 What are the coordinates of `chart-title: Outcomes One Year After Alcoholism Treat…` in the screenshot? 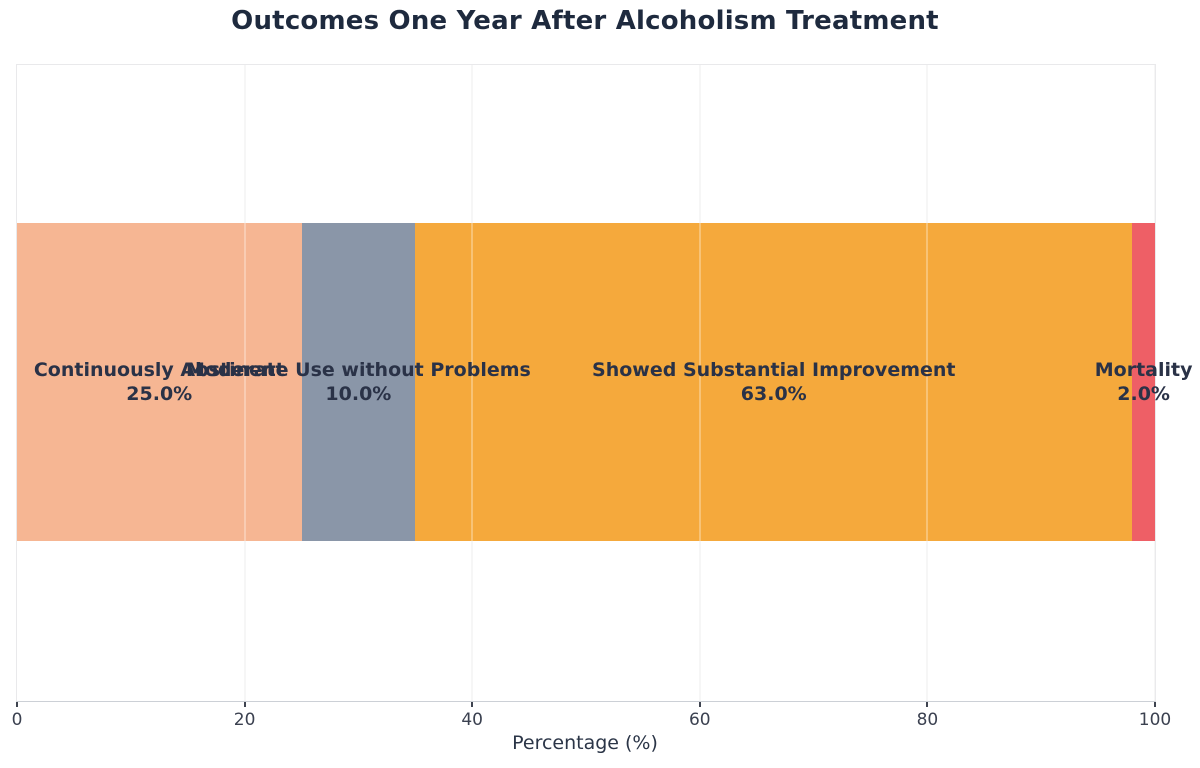 It's located at (585, 21).